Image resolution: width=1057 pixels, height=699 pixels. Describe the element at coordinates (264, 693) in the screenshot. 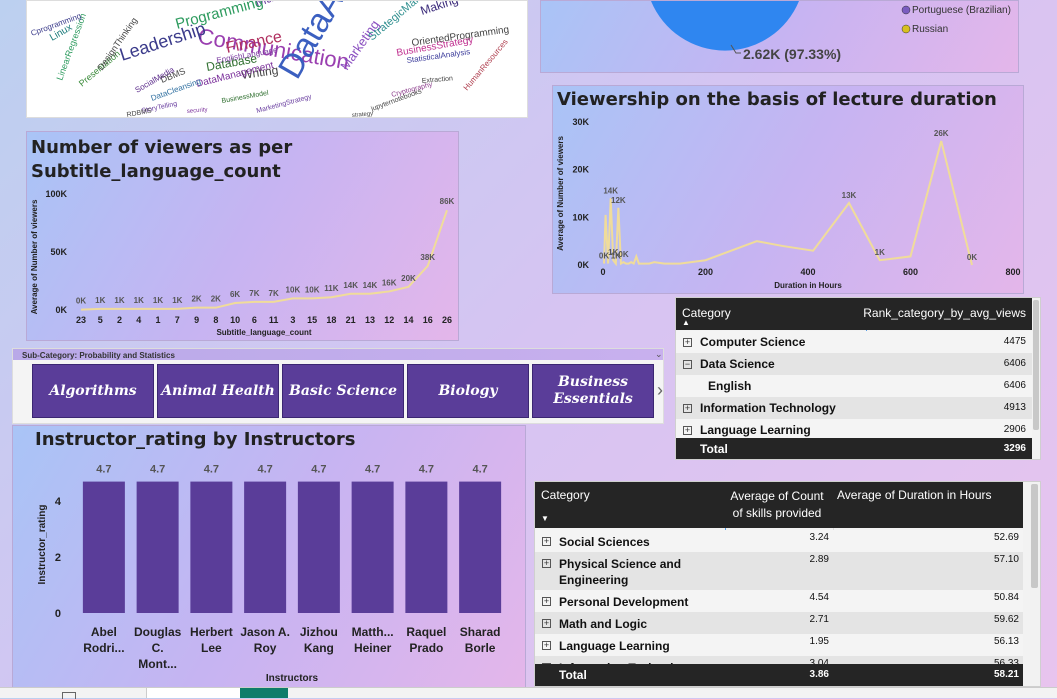

I see `page-tab-active` at that location.